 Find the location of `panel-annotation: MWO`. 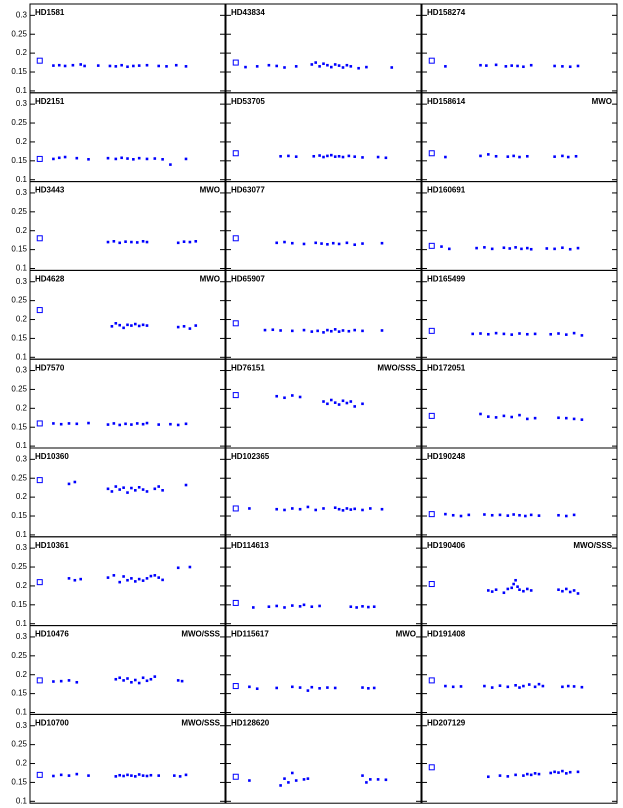

panel-annotation: MWO is located at coordinates (210, 190).